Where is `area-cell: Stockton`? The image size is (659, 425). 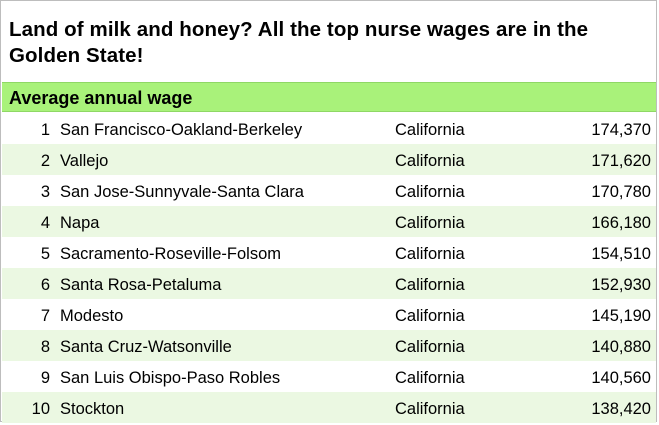
area-cell: Stockton is located at coordinates (92, 409).